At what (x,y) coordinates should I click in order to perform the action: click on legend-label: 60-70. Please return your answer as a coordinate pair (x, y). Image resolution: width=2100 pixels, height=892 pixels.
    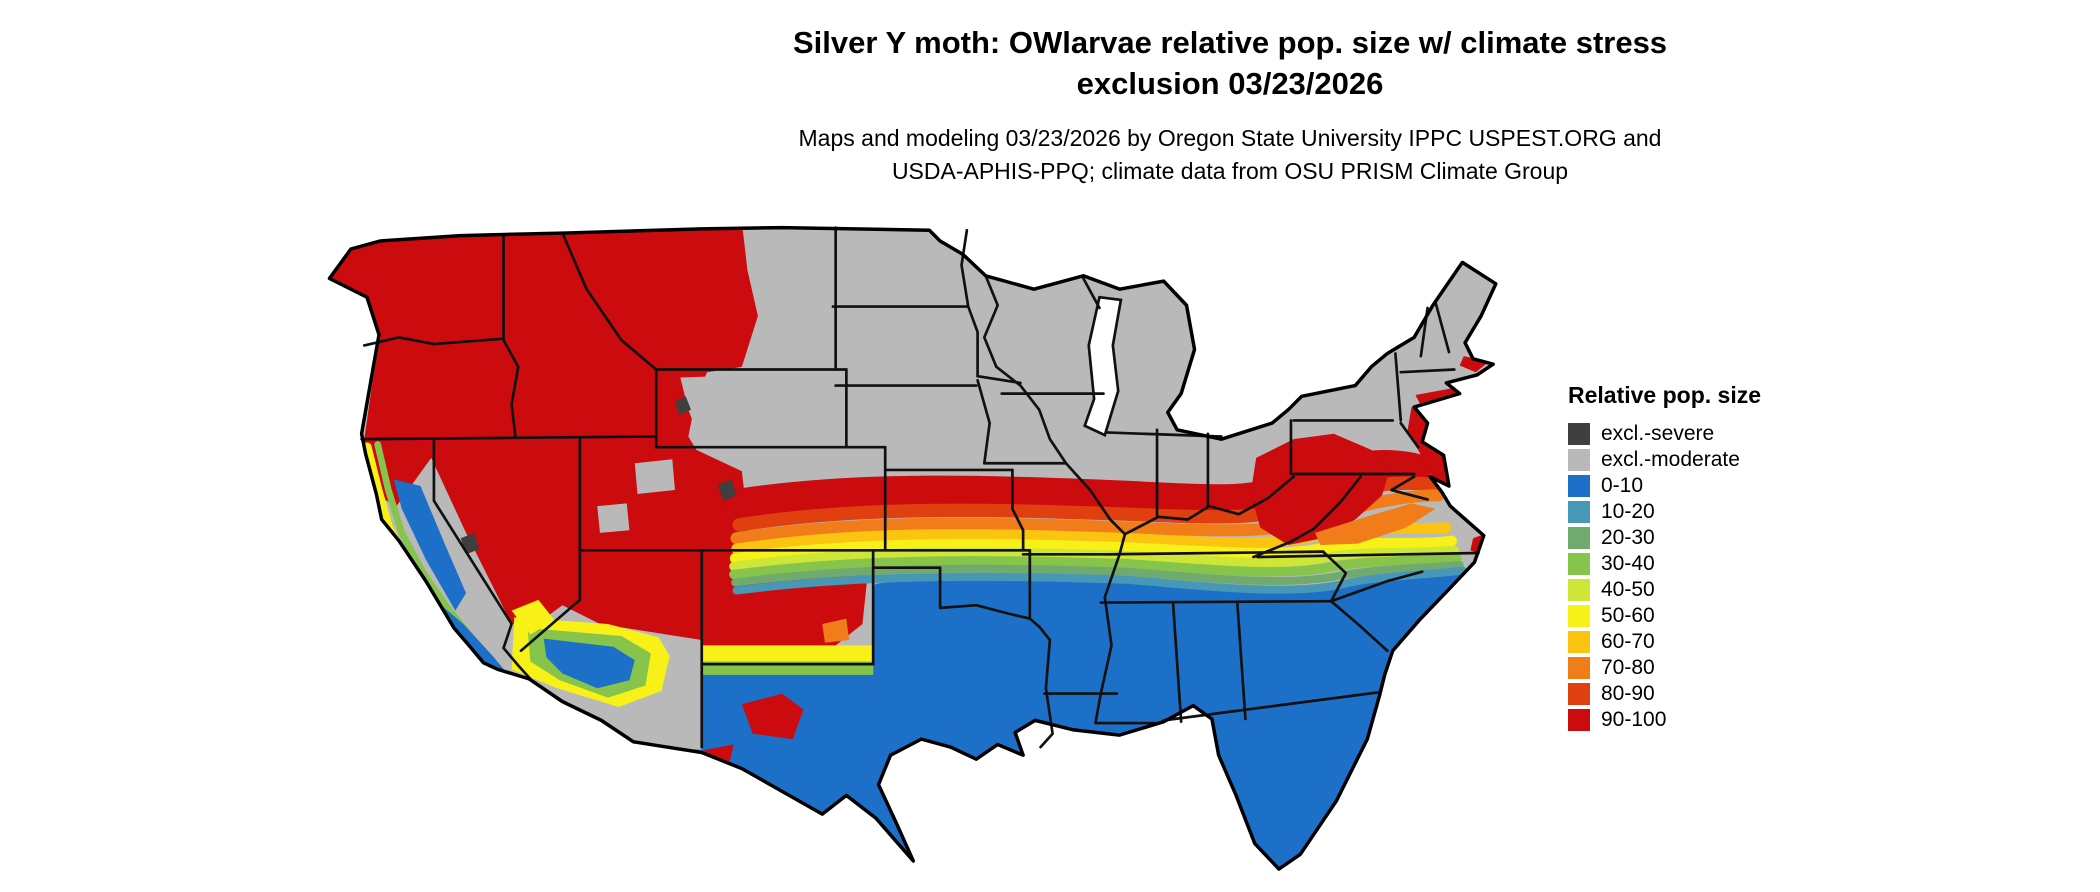
    Looking at the image, I should click on (1628, 641).